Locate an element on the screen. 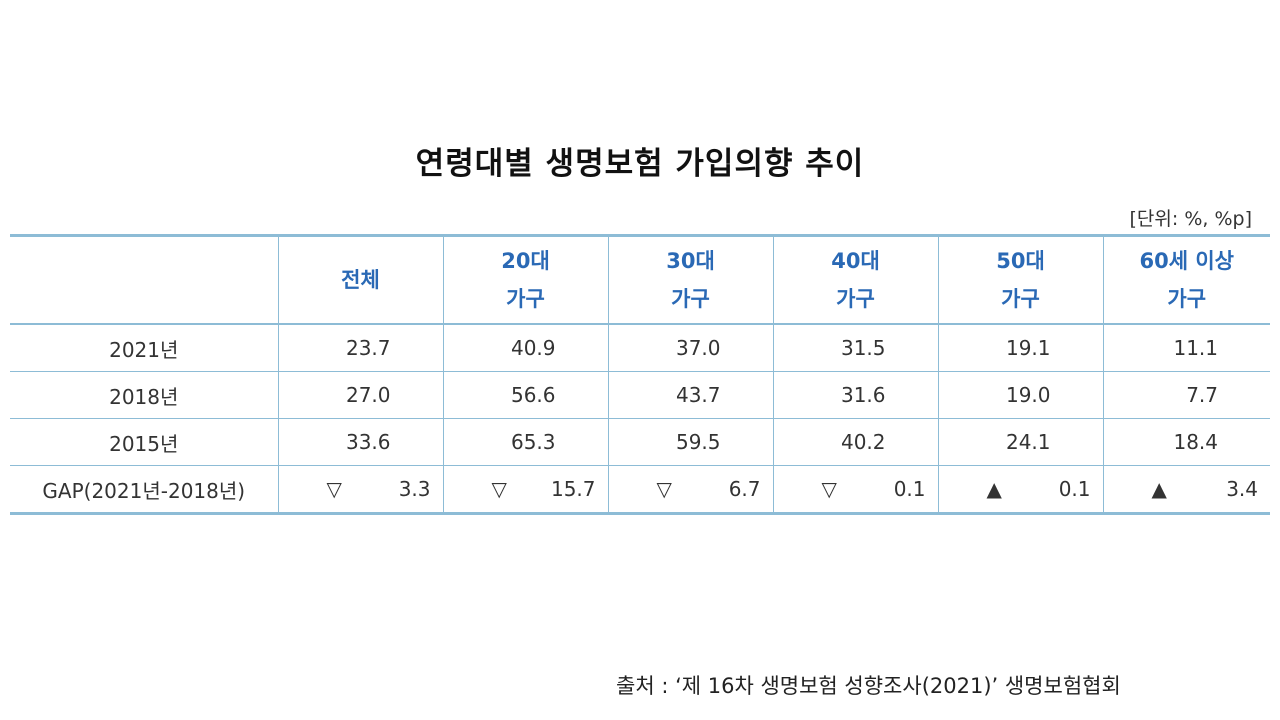 Image resolution: width=1280 pixels, height=720 pixels. table-cell: 31.5 is located at coordinates (855, 347).